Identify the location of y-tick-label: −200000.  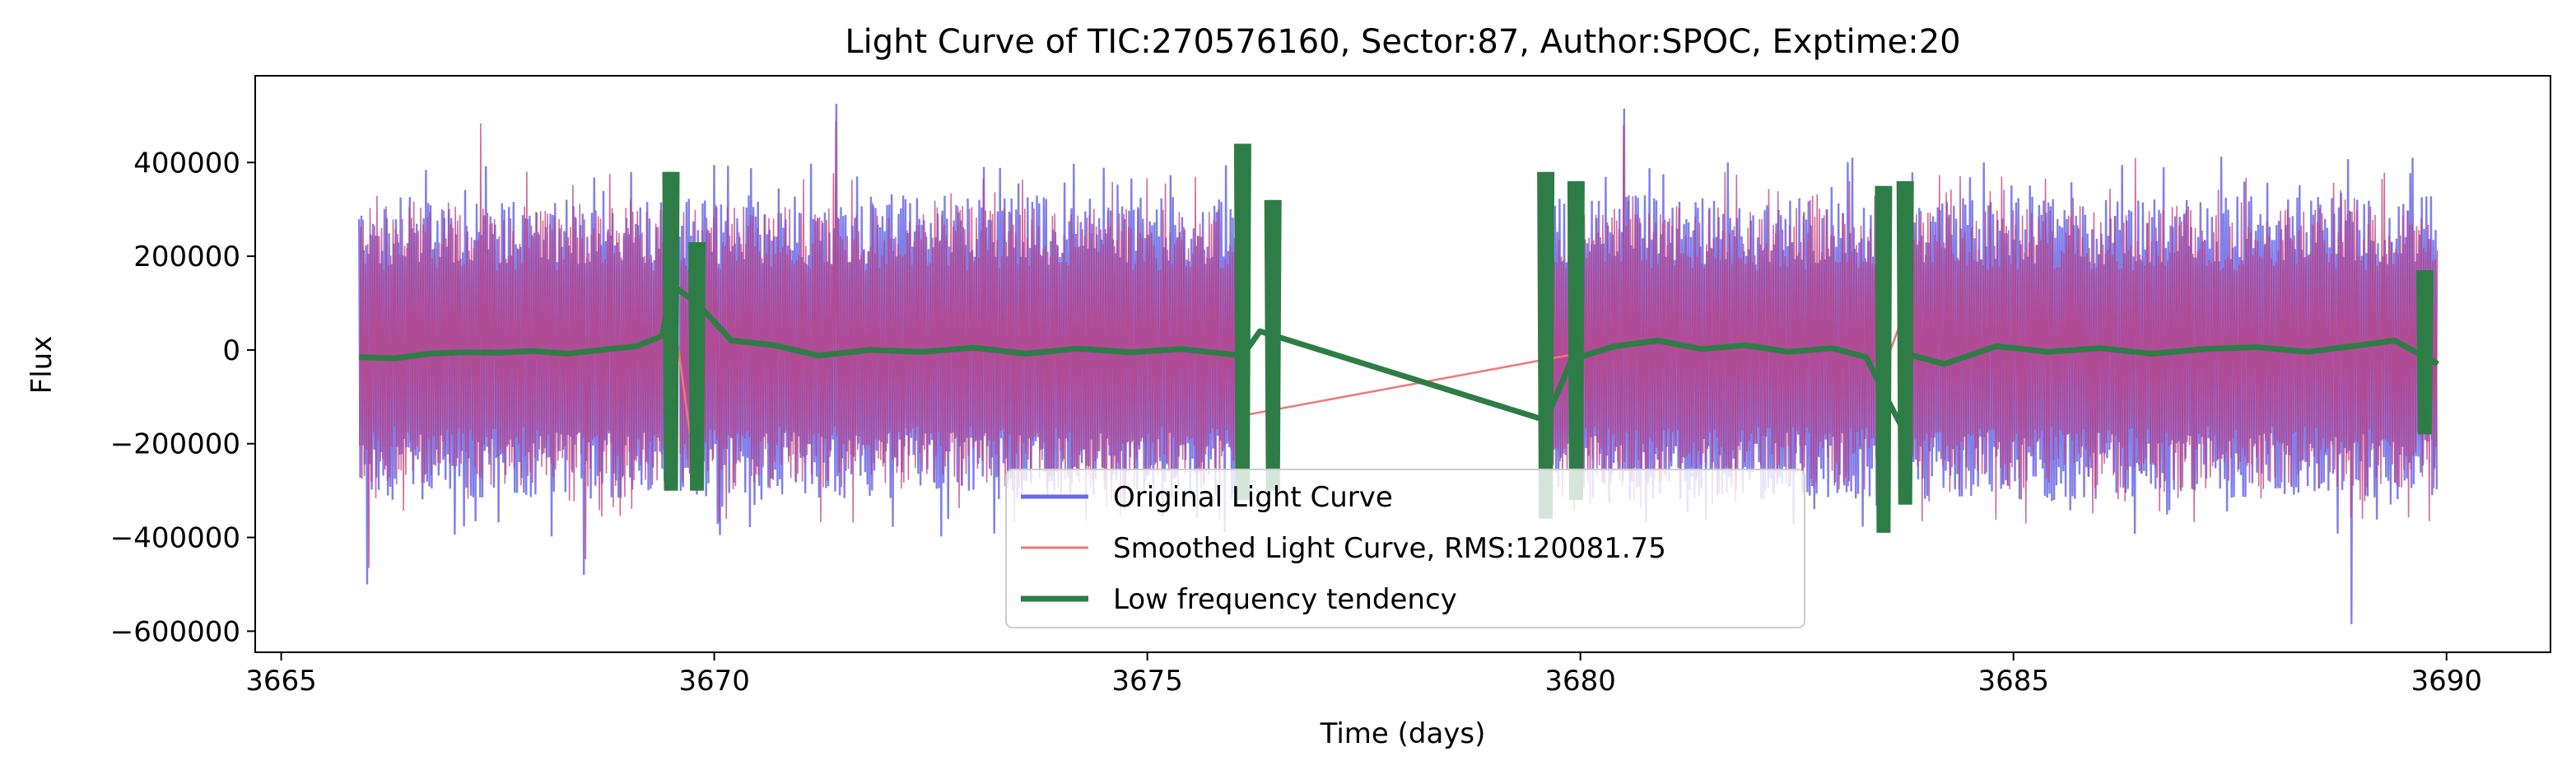
(175, 444).